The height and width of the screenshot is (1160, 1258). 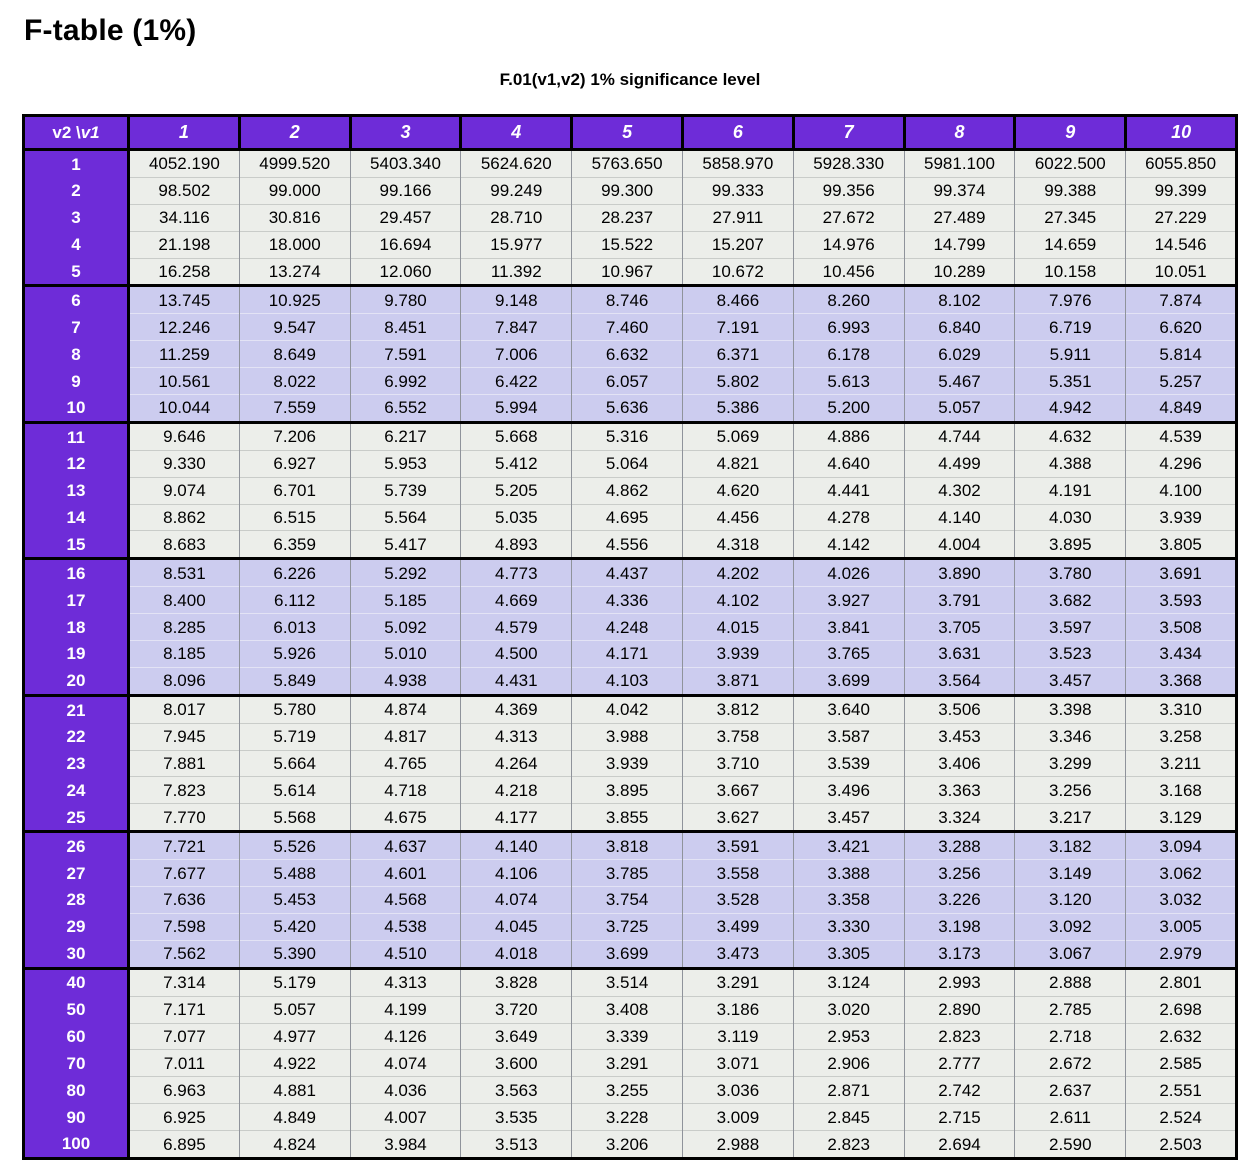 What do you see at coordinates (1181, 1063) in the screenshot?
I see `cell-v2-70-v1-10: 2.585` at bounding box center [1181, 1063].